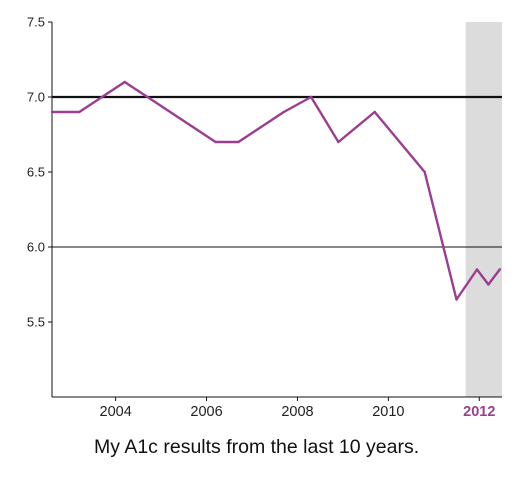 Image resolution: width=528 pixels, height=488 pixels. I want to click on y-tick-label-0: 7.5, so click(36, 22).